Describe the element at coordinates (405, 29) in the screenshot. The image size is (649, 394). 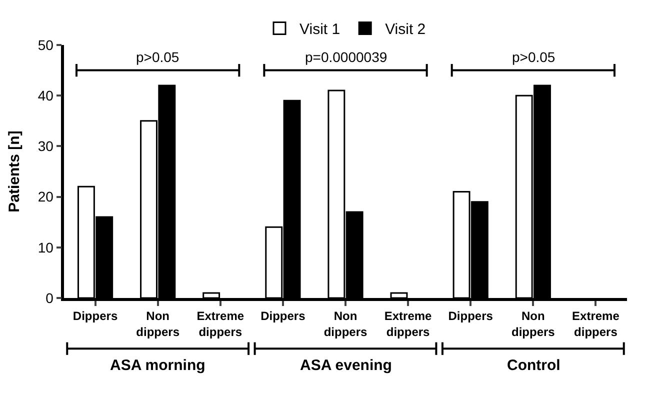
I see `legend-label: Visit 2` at that location.